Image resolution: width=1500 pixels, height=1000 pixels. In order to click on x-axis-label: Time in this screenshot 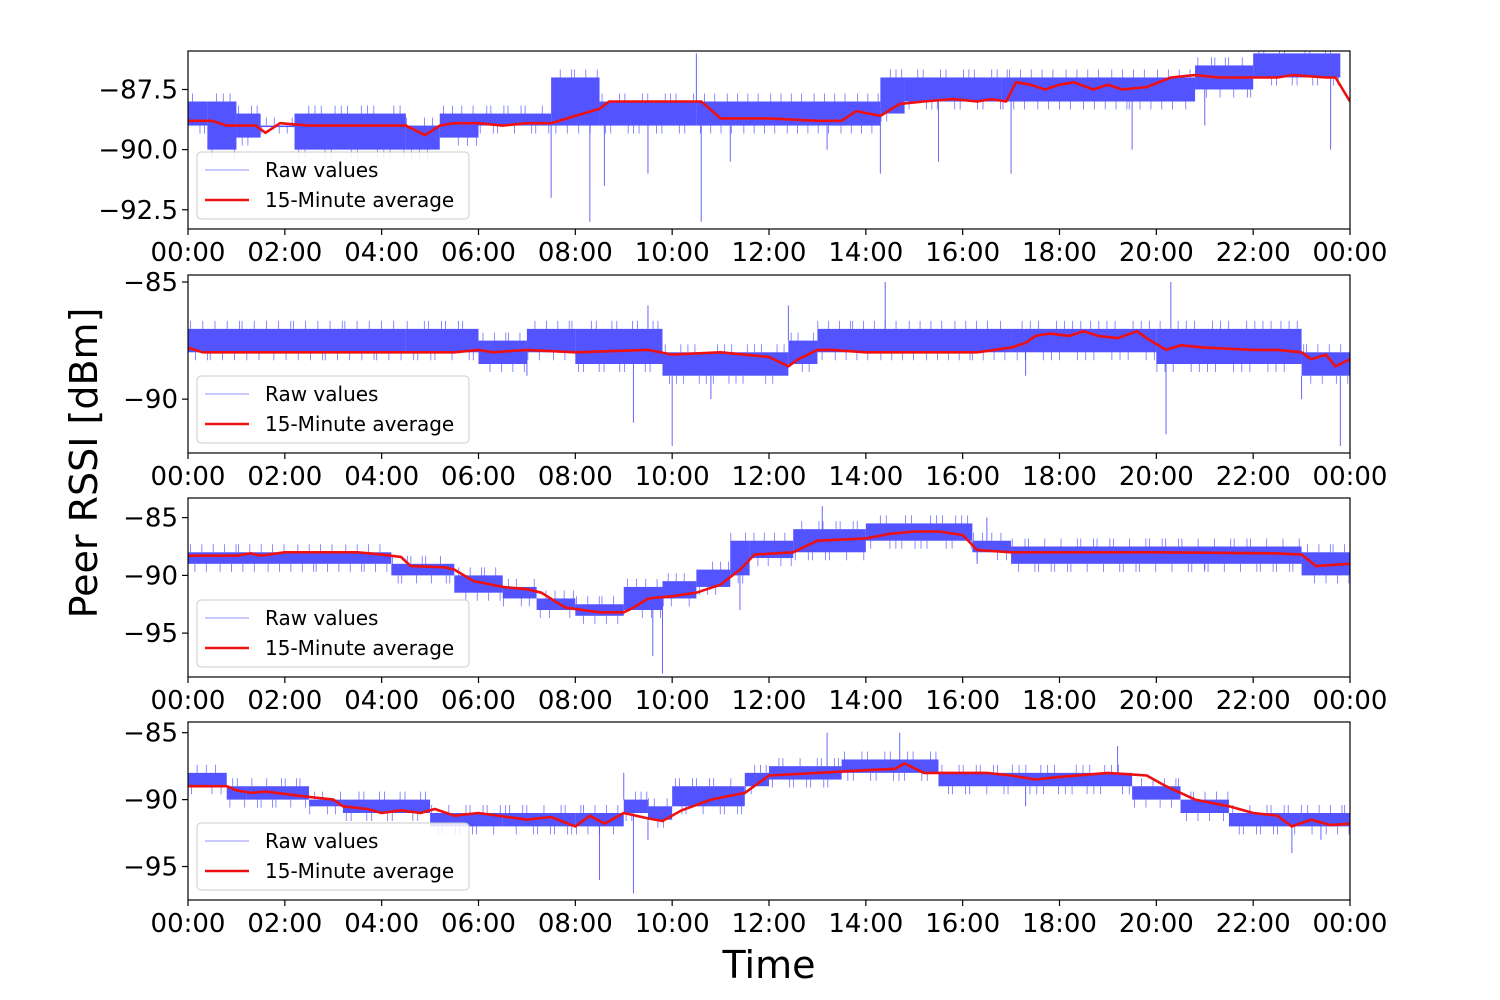, I will do `click(769, 965)`.